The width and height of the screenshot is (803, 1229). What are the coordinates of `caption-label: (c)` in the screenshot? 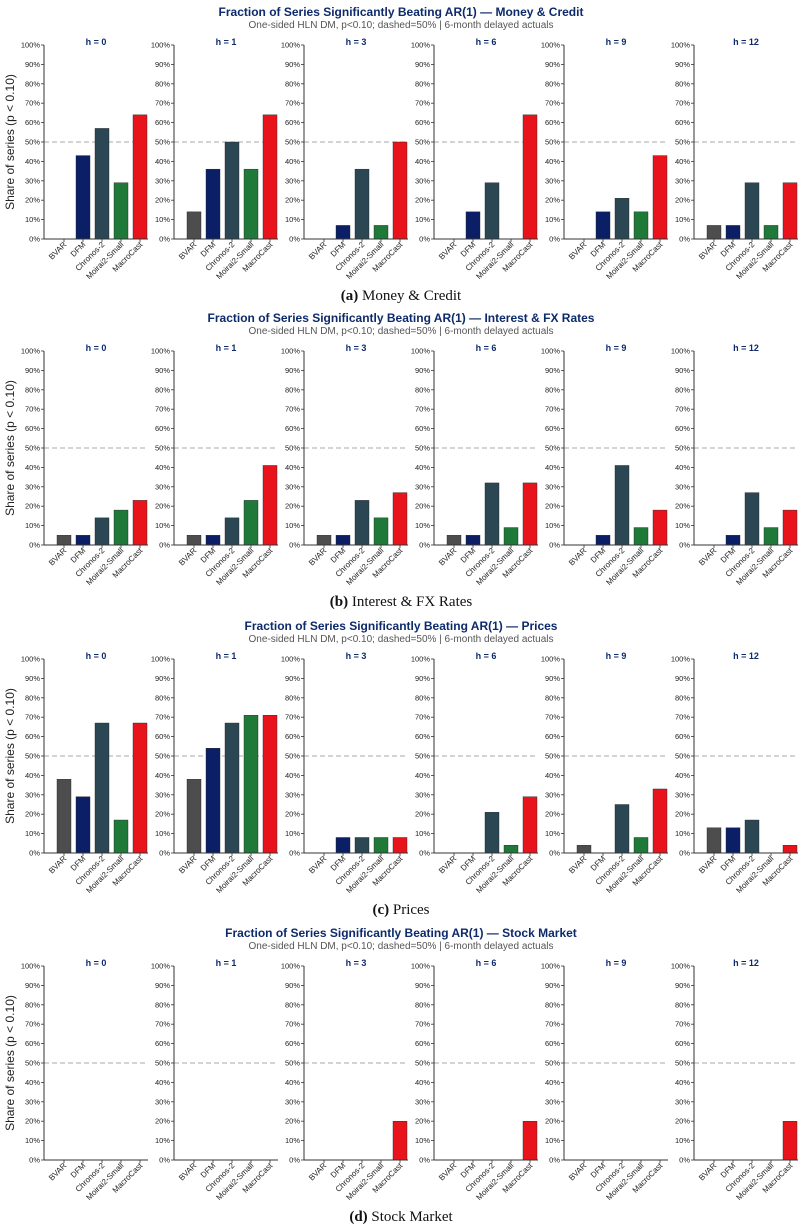 It's located at (380, 910).